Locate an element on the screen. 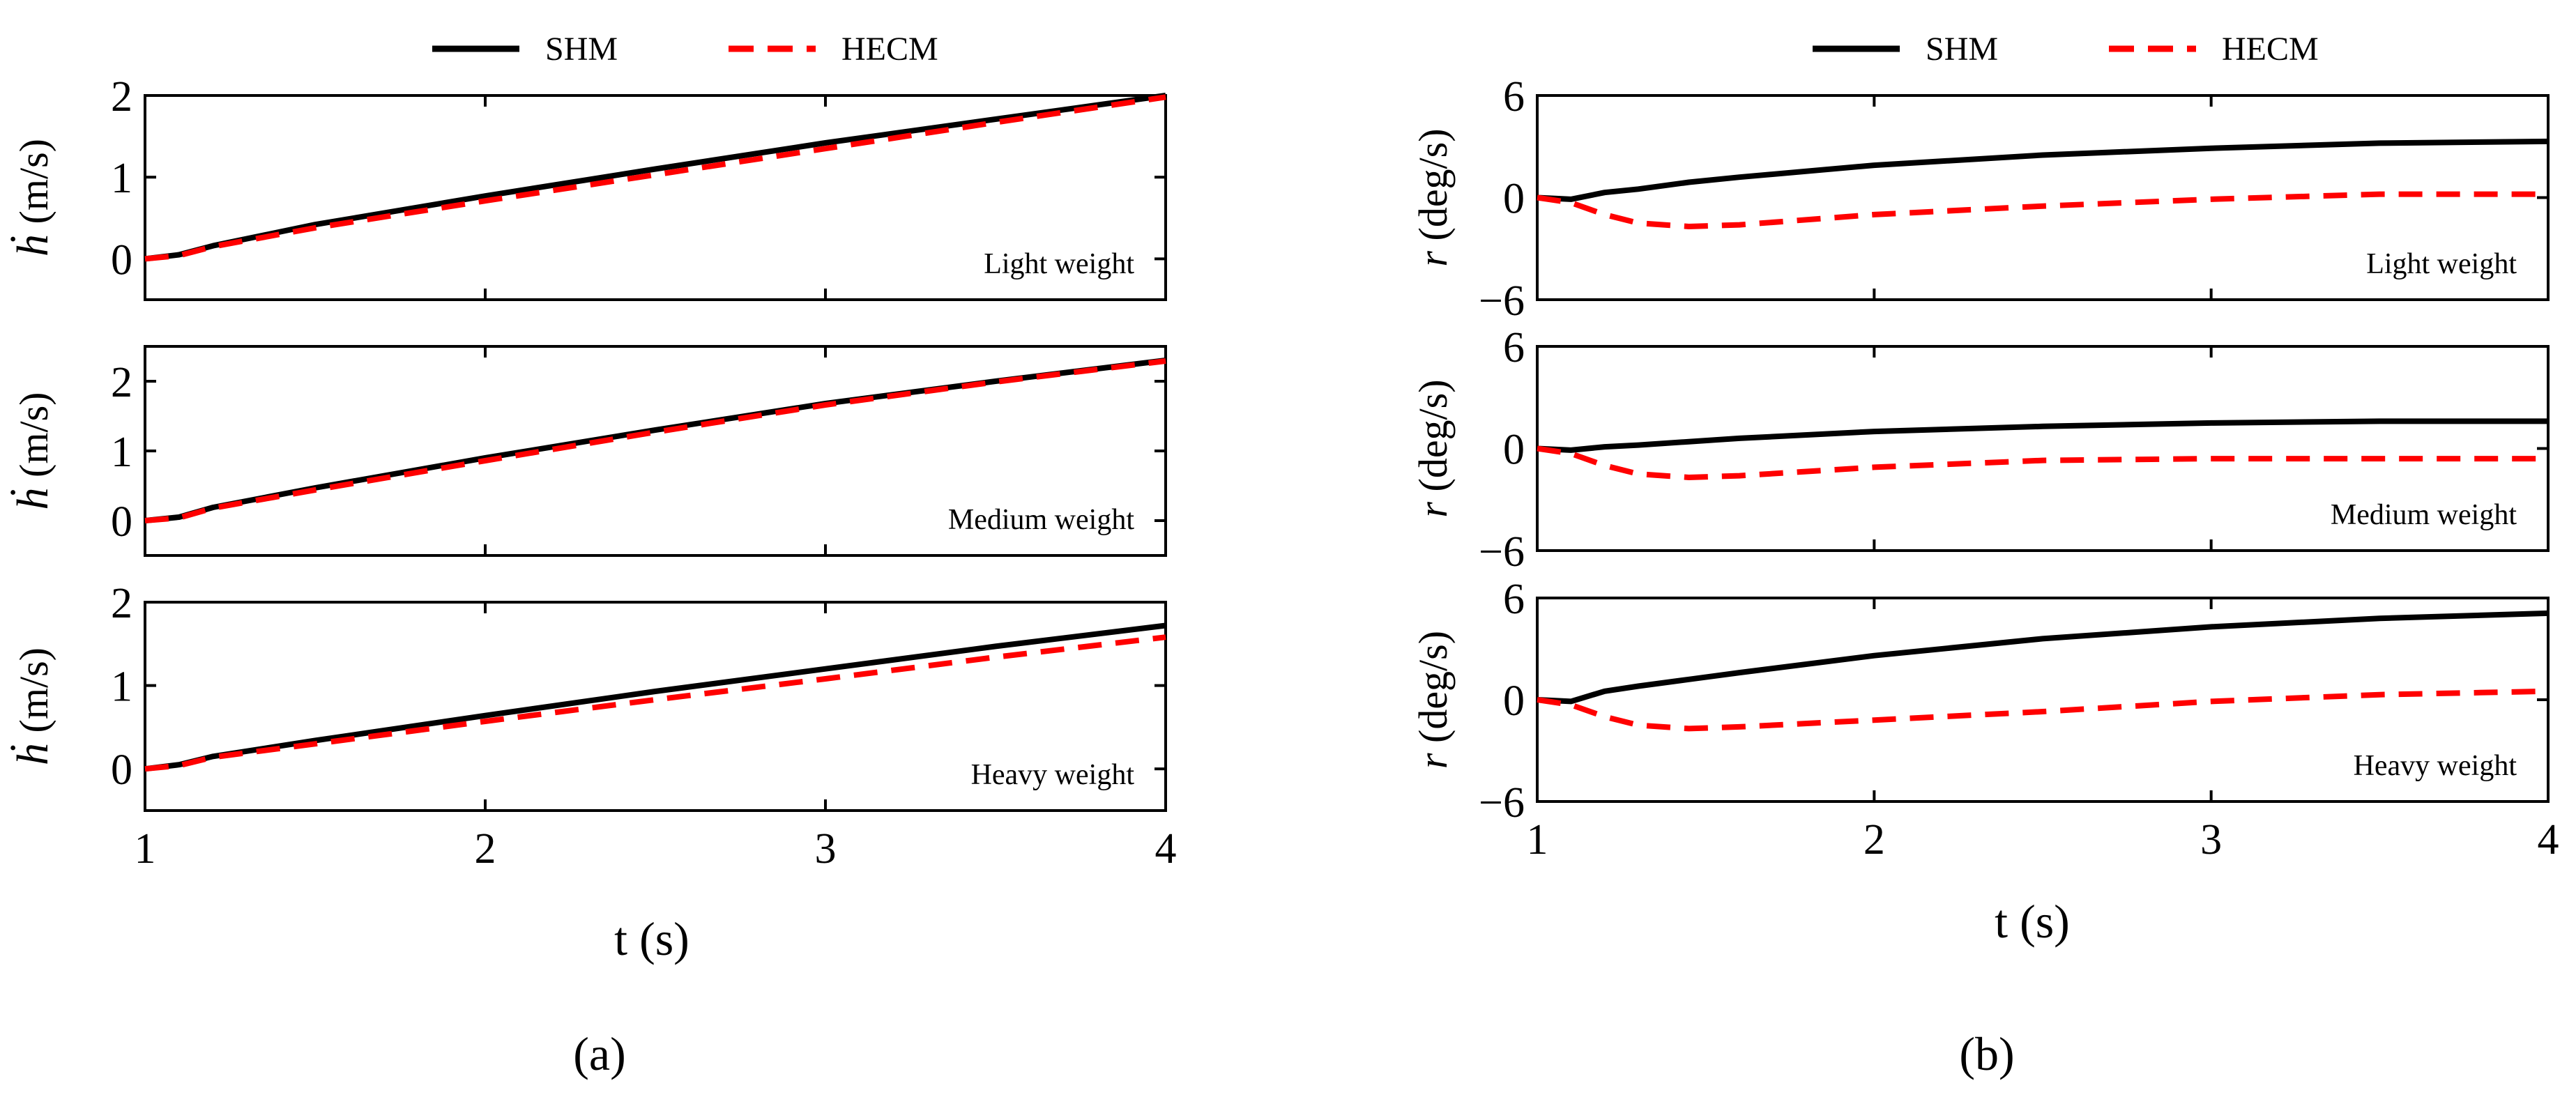 This screenshot has height=1097, width=2576. x-axis-label-a: t (s) is located at coordinates (651, 938).